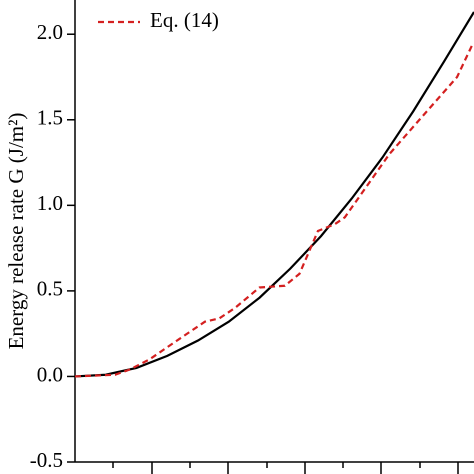  Describe the element at coordinates (50, 203) in the screenshot. I see `y-tick-label: 1.0` at that location.